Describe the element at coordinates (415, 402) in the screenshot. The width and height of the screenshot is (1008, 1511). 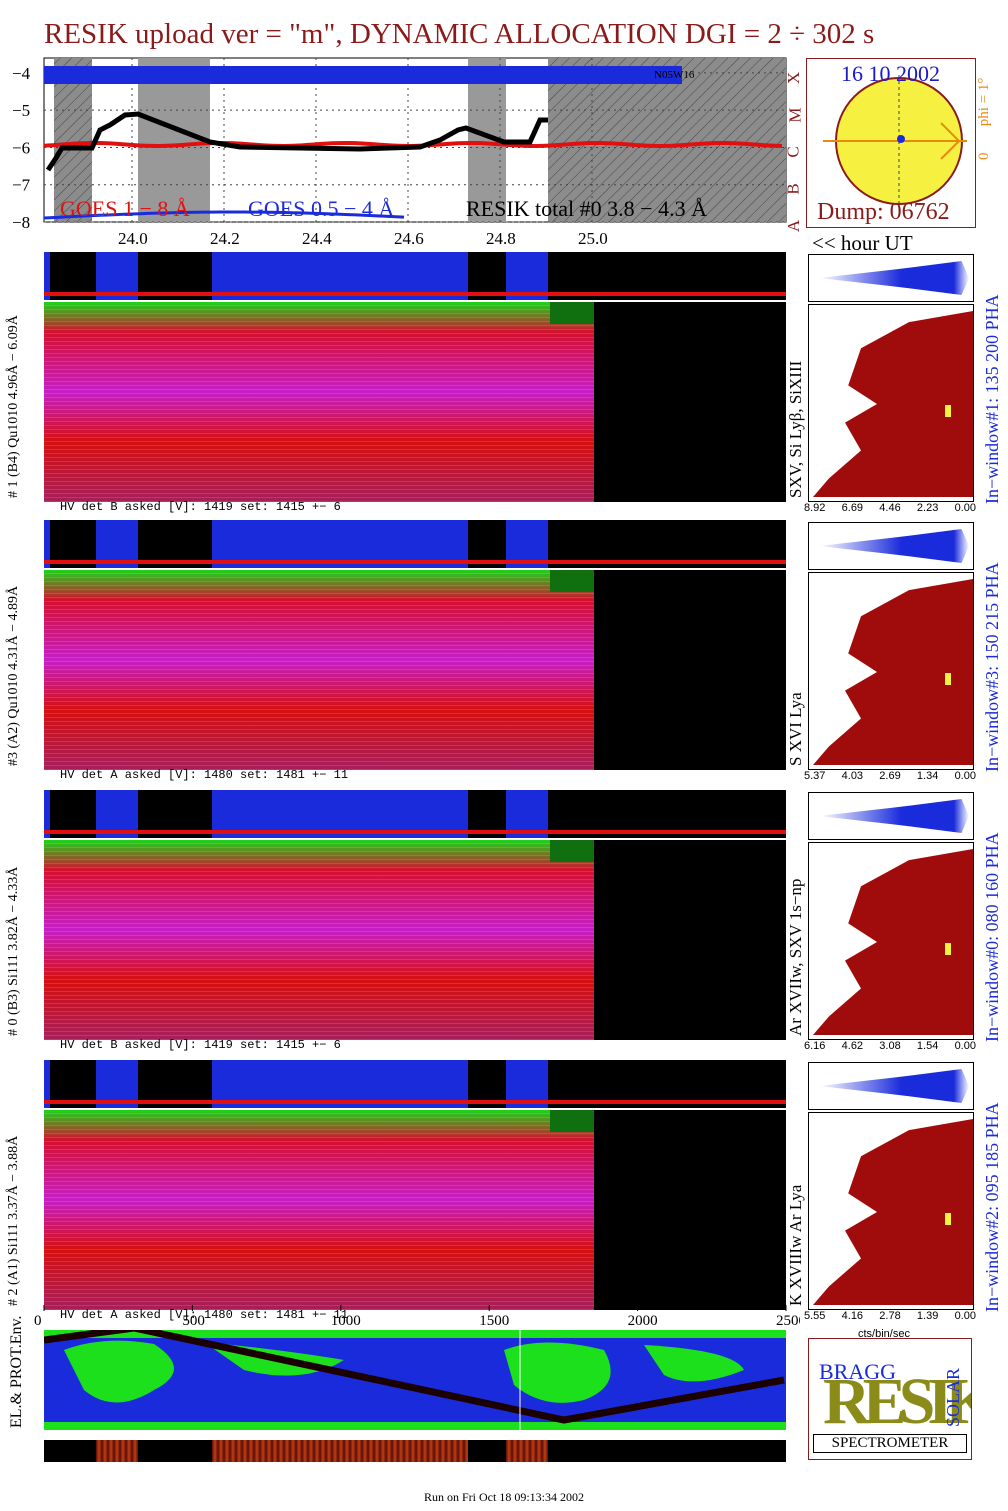
I see `heatmap-p1` at that location.